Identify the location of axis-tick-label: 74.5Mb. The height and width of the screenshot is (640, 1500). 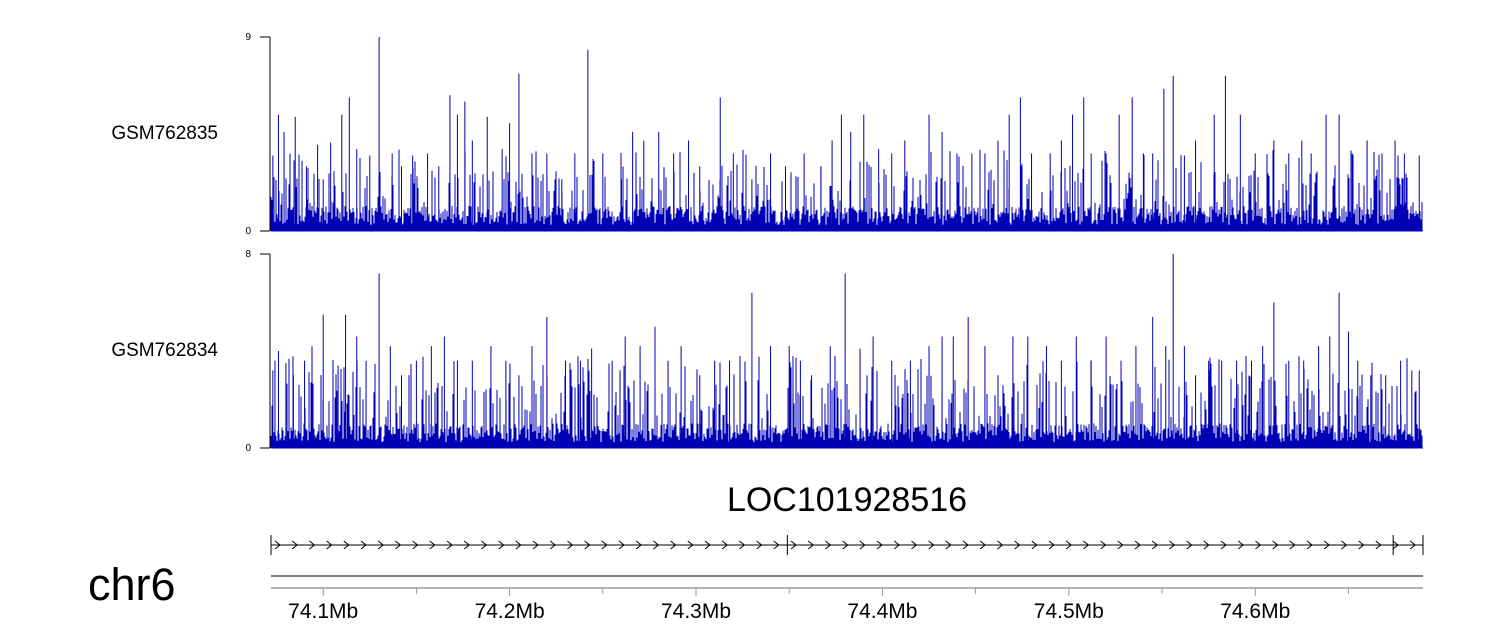
(1069, 611).